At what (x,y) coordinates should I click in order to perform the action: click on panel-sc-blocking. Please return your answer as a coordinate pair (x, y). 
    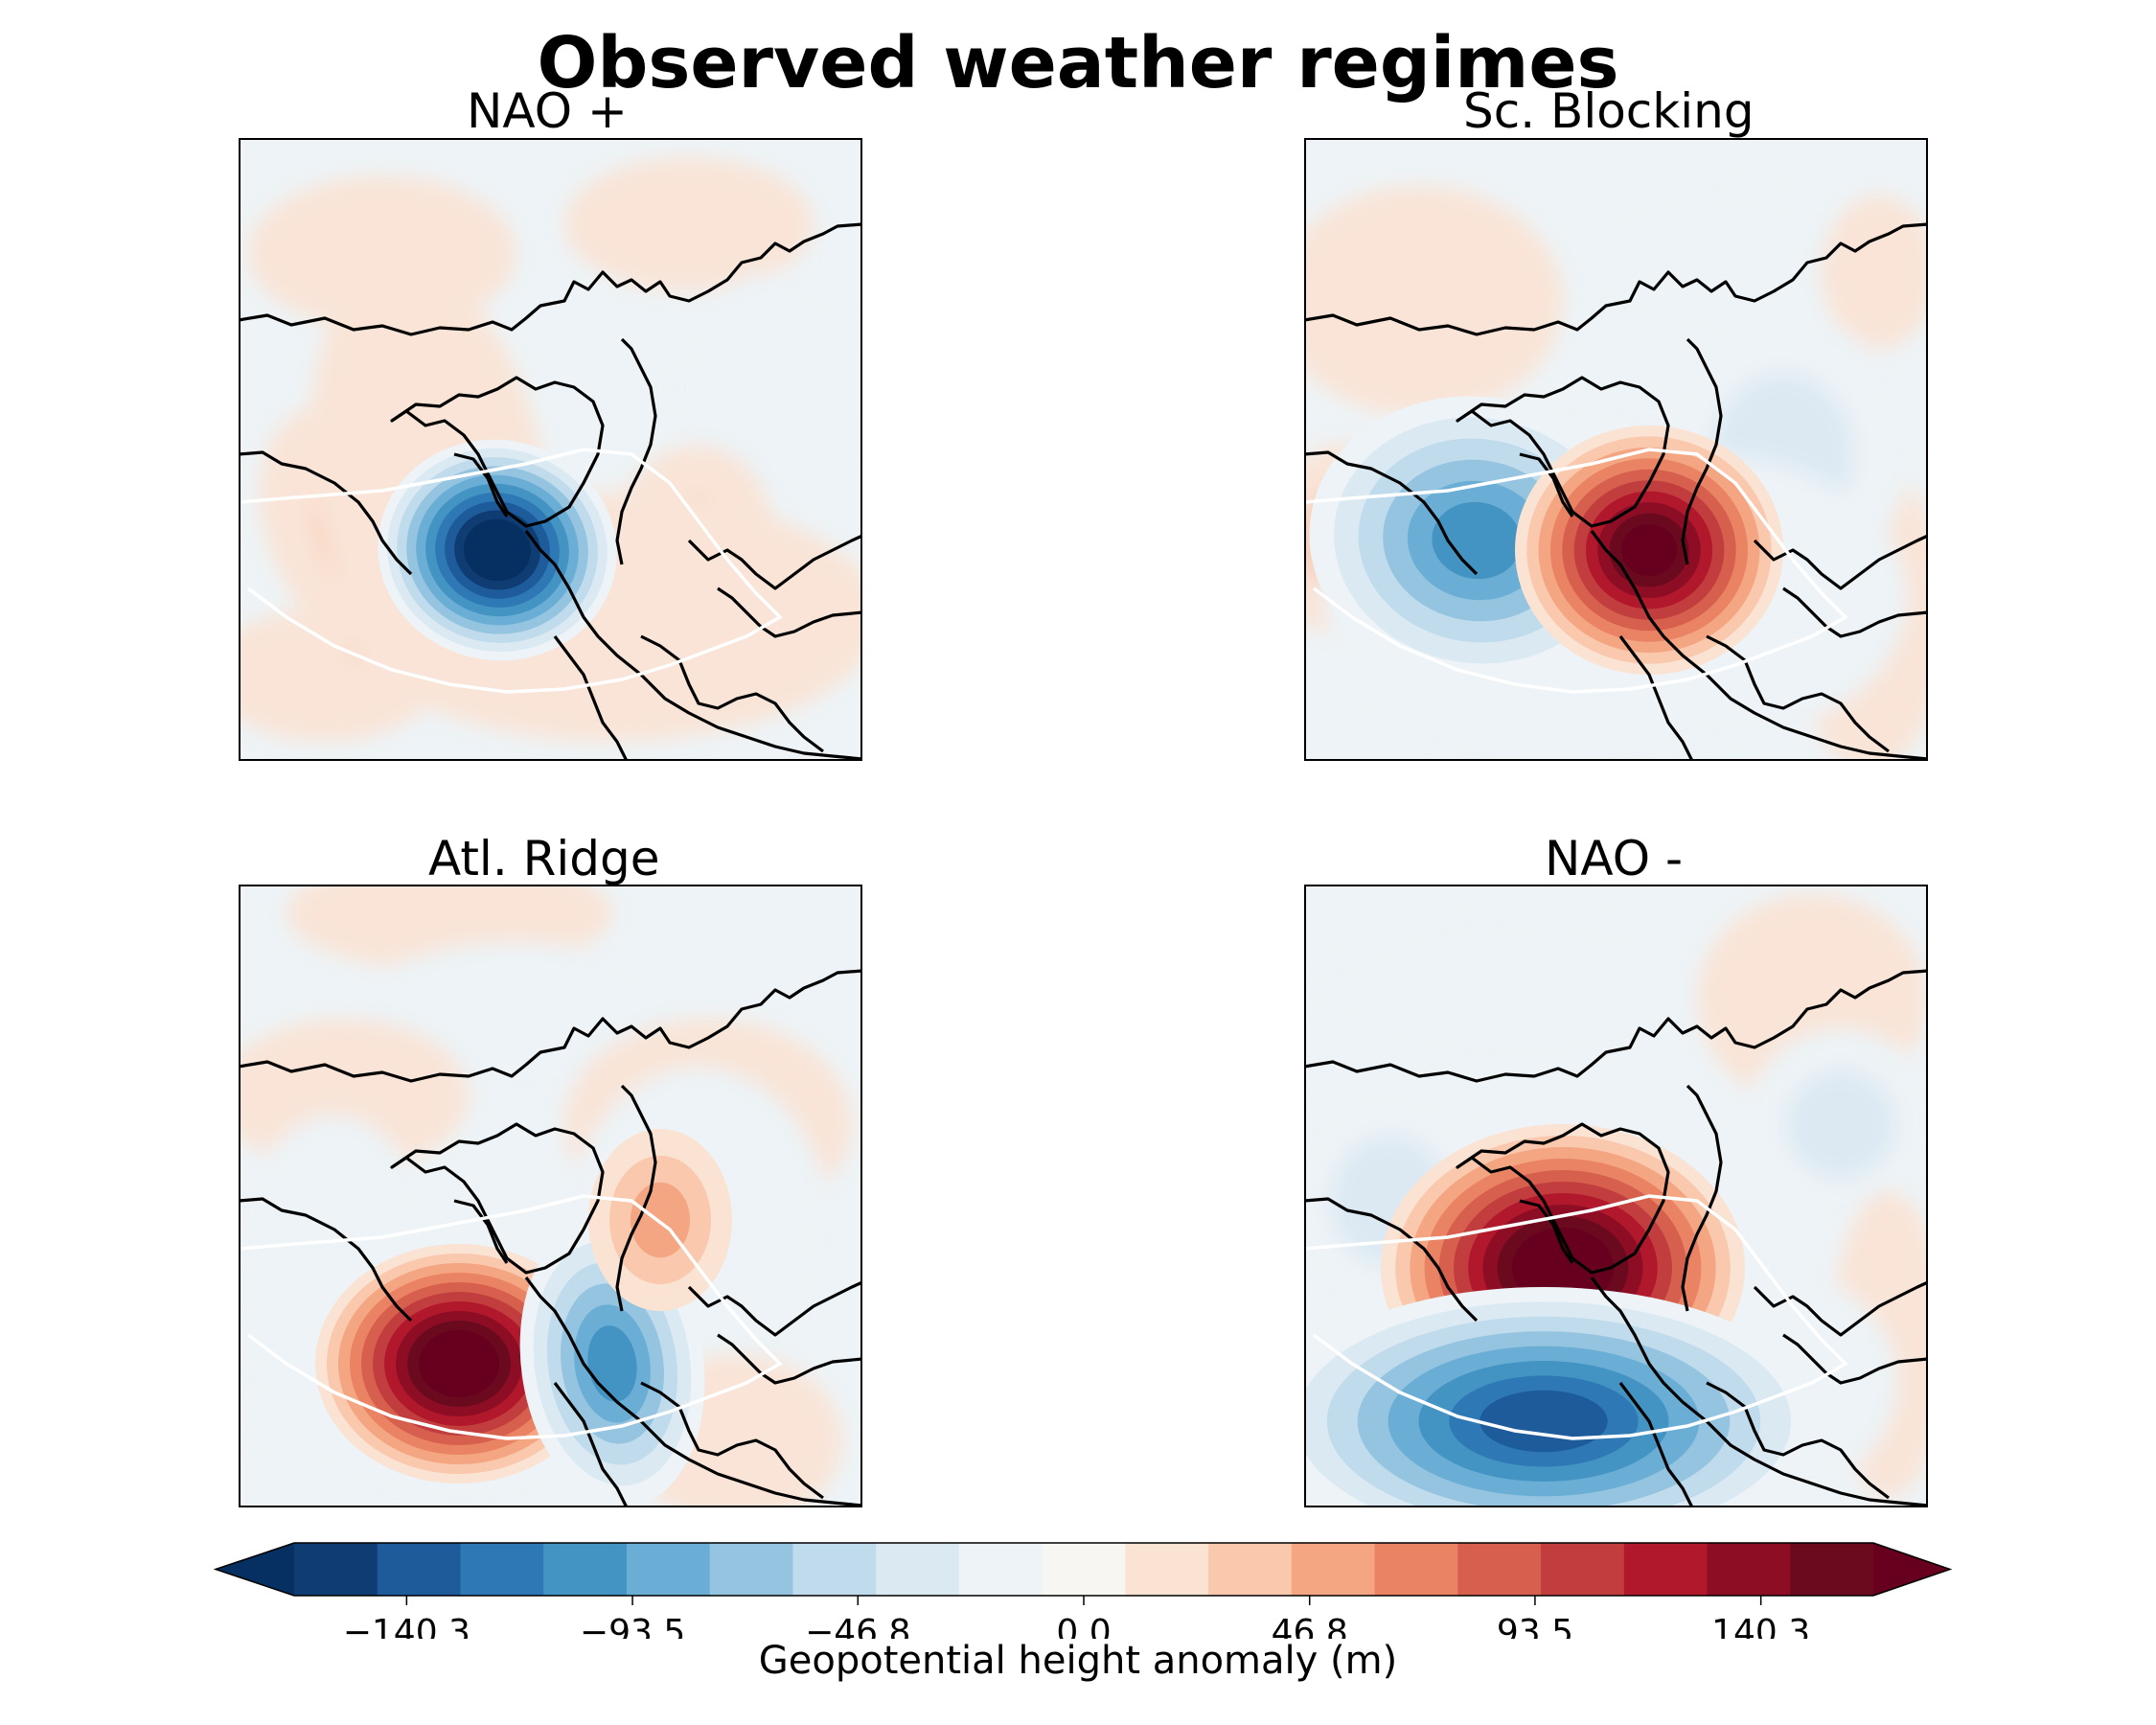
    Looking at the image, I should click on (1616, 449).